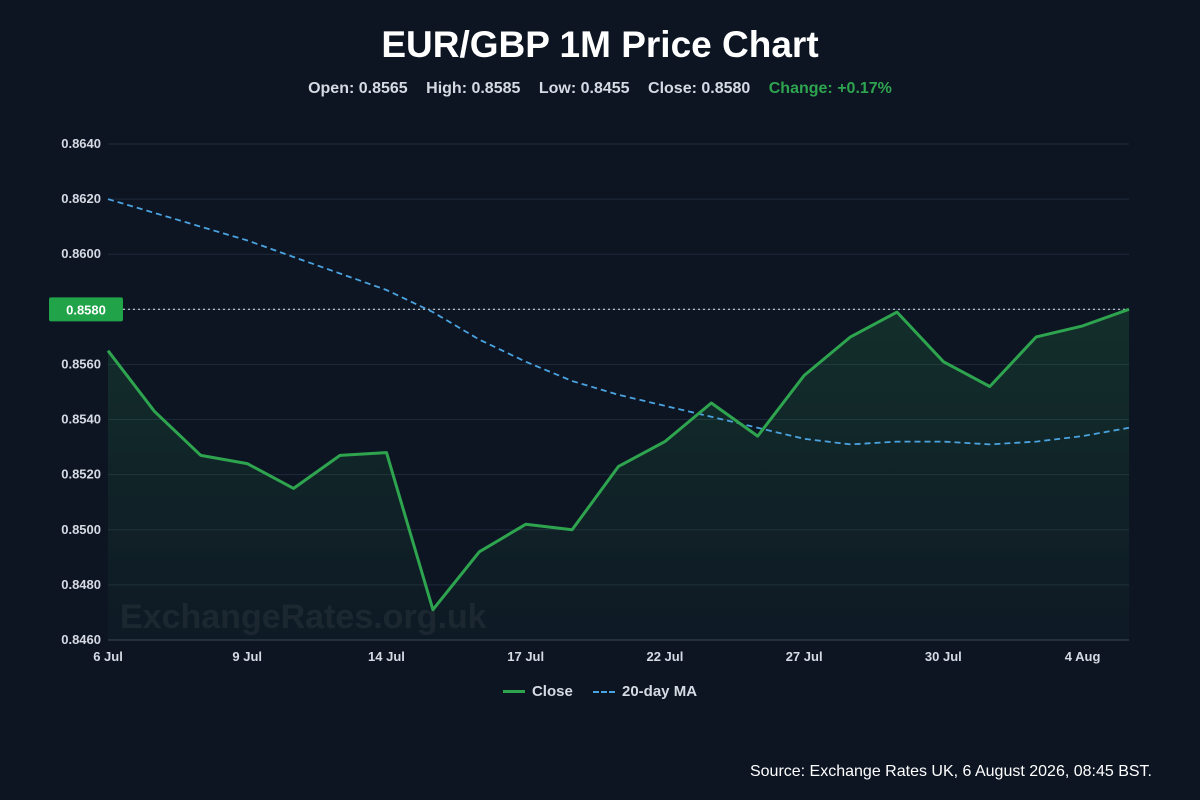 Image resolution: width=1200 pixels, height=800 pixels. I want to click on current-price-label: 0.8580, so click(86, 309).